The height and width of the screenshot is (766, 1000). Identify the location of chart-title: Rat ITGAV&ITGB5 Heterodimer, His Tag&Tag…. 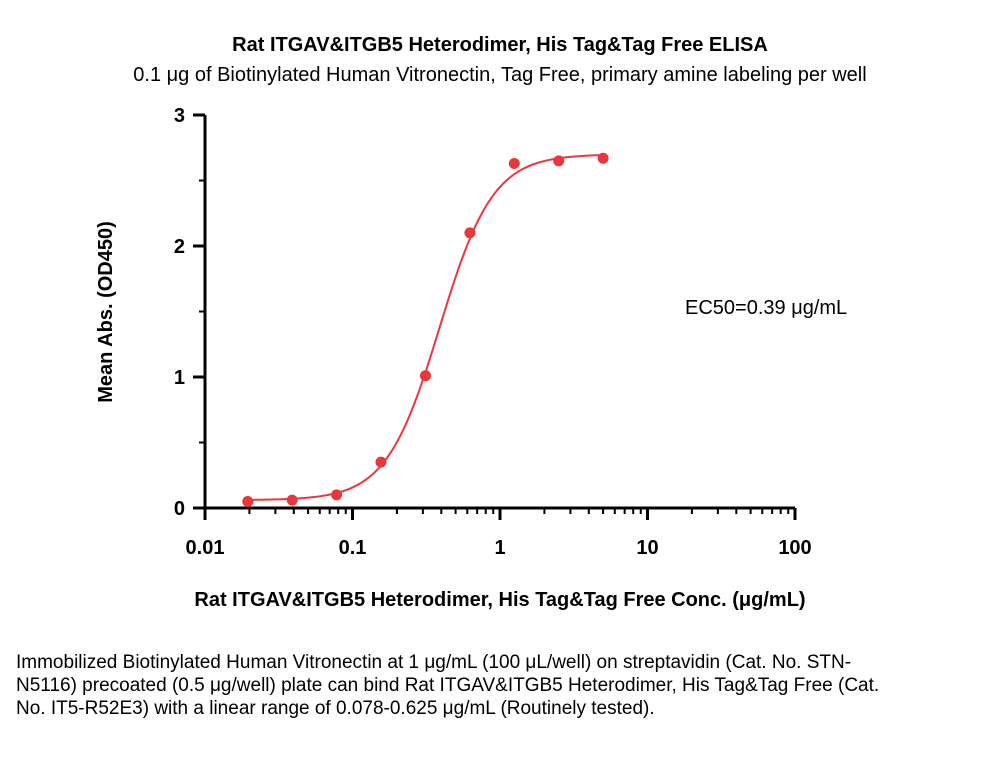
(500, 45).